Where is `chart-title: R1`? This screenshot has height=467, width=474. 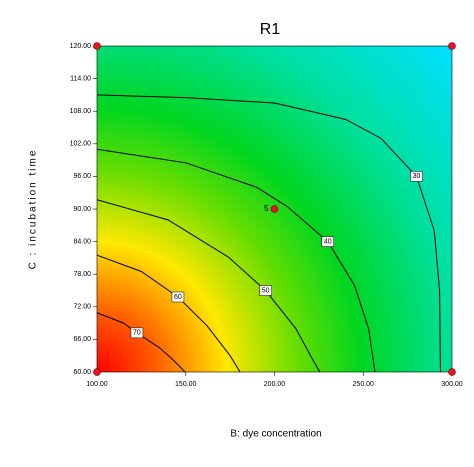
chart-title: R1 is located at coordinates (270, 29).